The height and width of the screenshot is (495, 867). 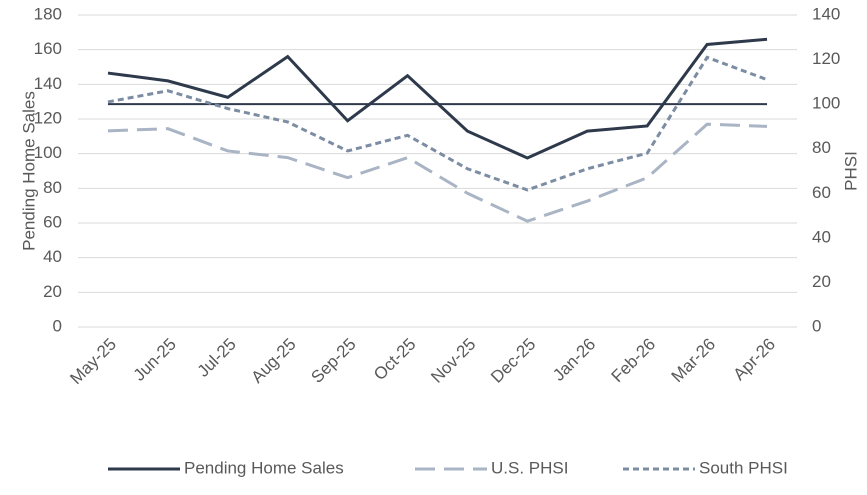 What do you see at coordinates (48, 83) in the screenshot?
I see `y-tick-label: 140` at bounding box center [48, 83].